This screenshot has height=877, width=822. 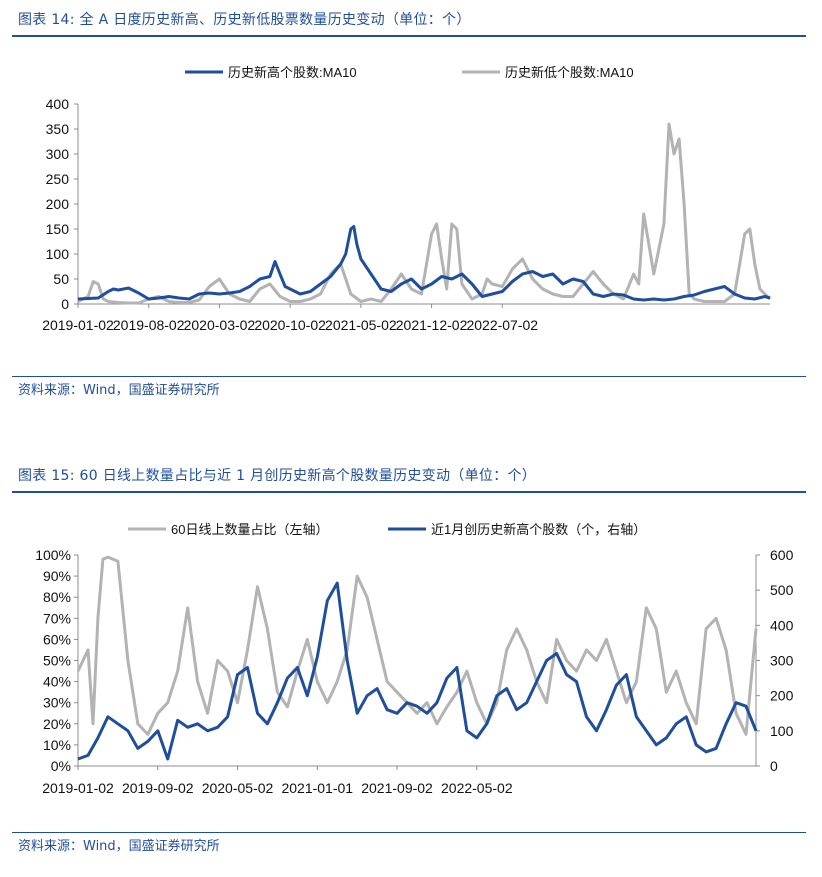 What do you see at coordinates (57, 703) in the screenshot?
I see `y-left-tick-label: 30%` at bounding box center [57, 703].